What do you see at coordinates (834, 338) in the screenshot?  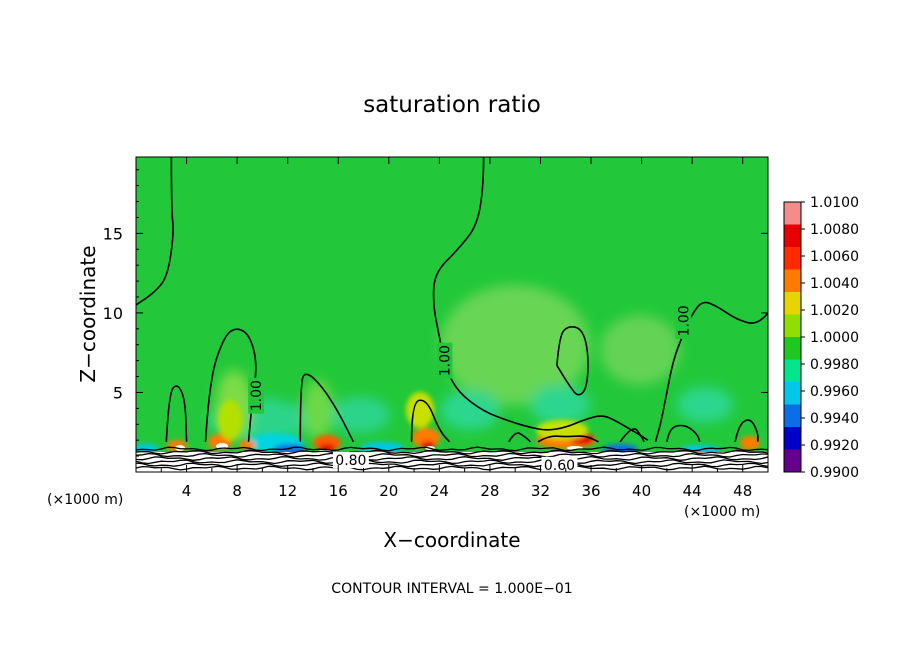 I see `colorbar-label: 1.0000` at bounding box center [834, 338].